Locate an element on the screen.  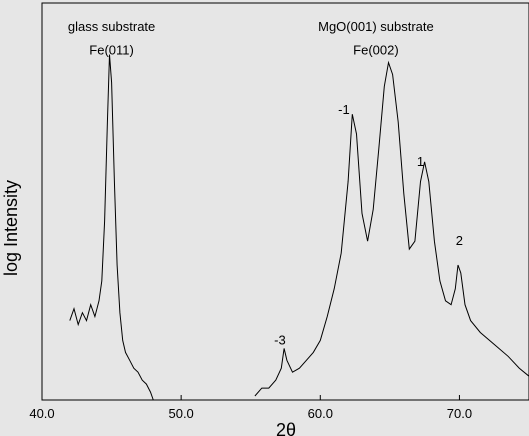
x-tick-label: 40.0 is located at coordinates (41, 413).